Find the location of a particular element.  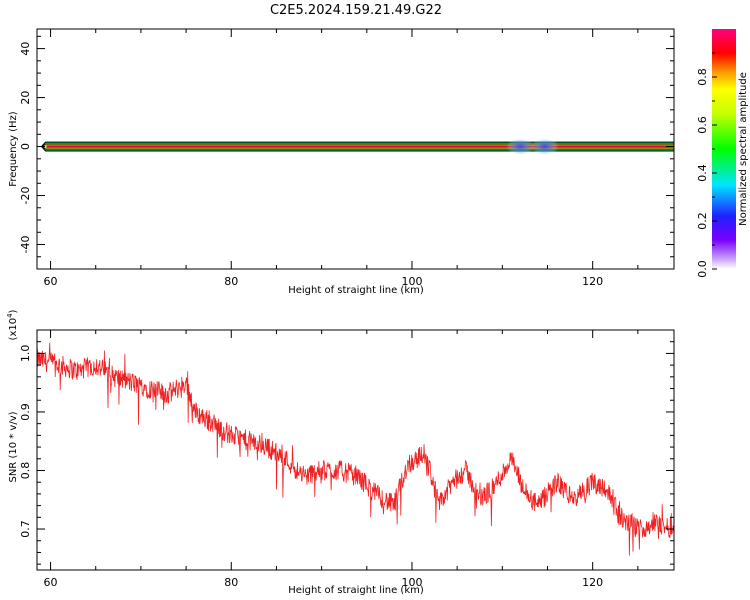

y-tick-label: 0.7 is located at coordinates (25, 529).